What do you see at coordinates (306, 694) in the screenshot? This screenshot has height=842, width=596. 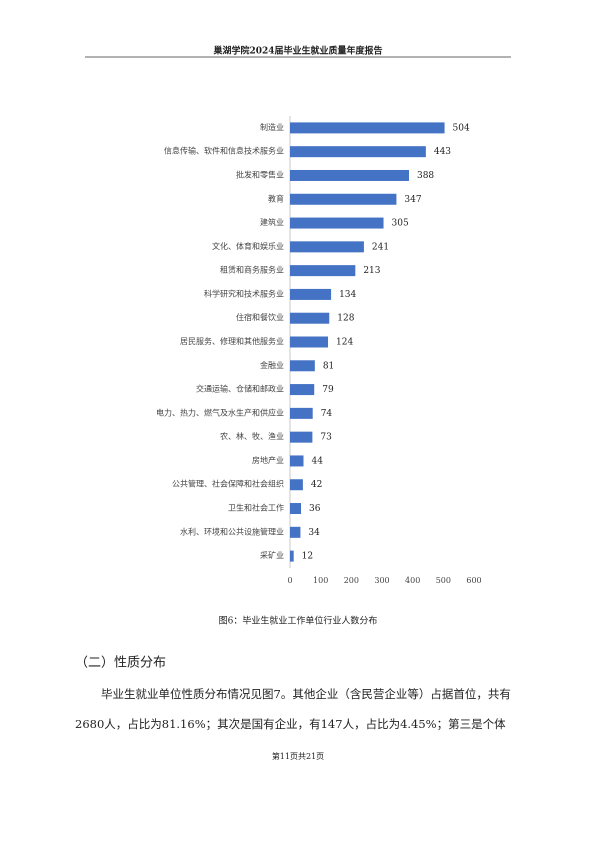 I see `paragraph-line: 毕业生就业单位性质分布情况见图7。其他企业（含民营企业等）占据首位，共有` at bounding box center [306, 694].